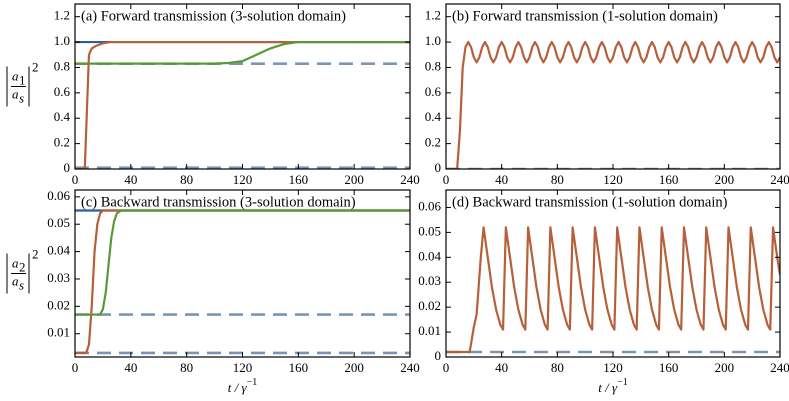  What do you see at coordinates (22, 79) in the screenshot?
I see `numerator-sub: 1` at bounding box center [22, 79].